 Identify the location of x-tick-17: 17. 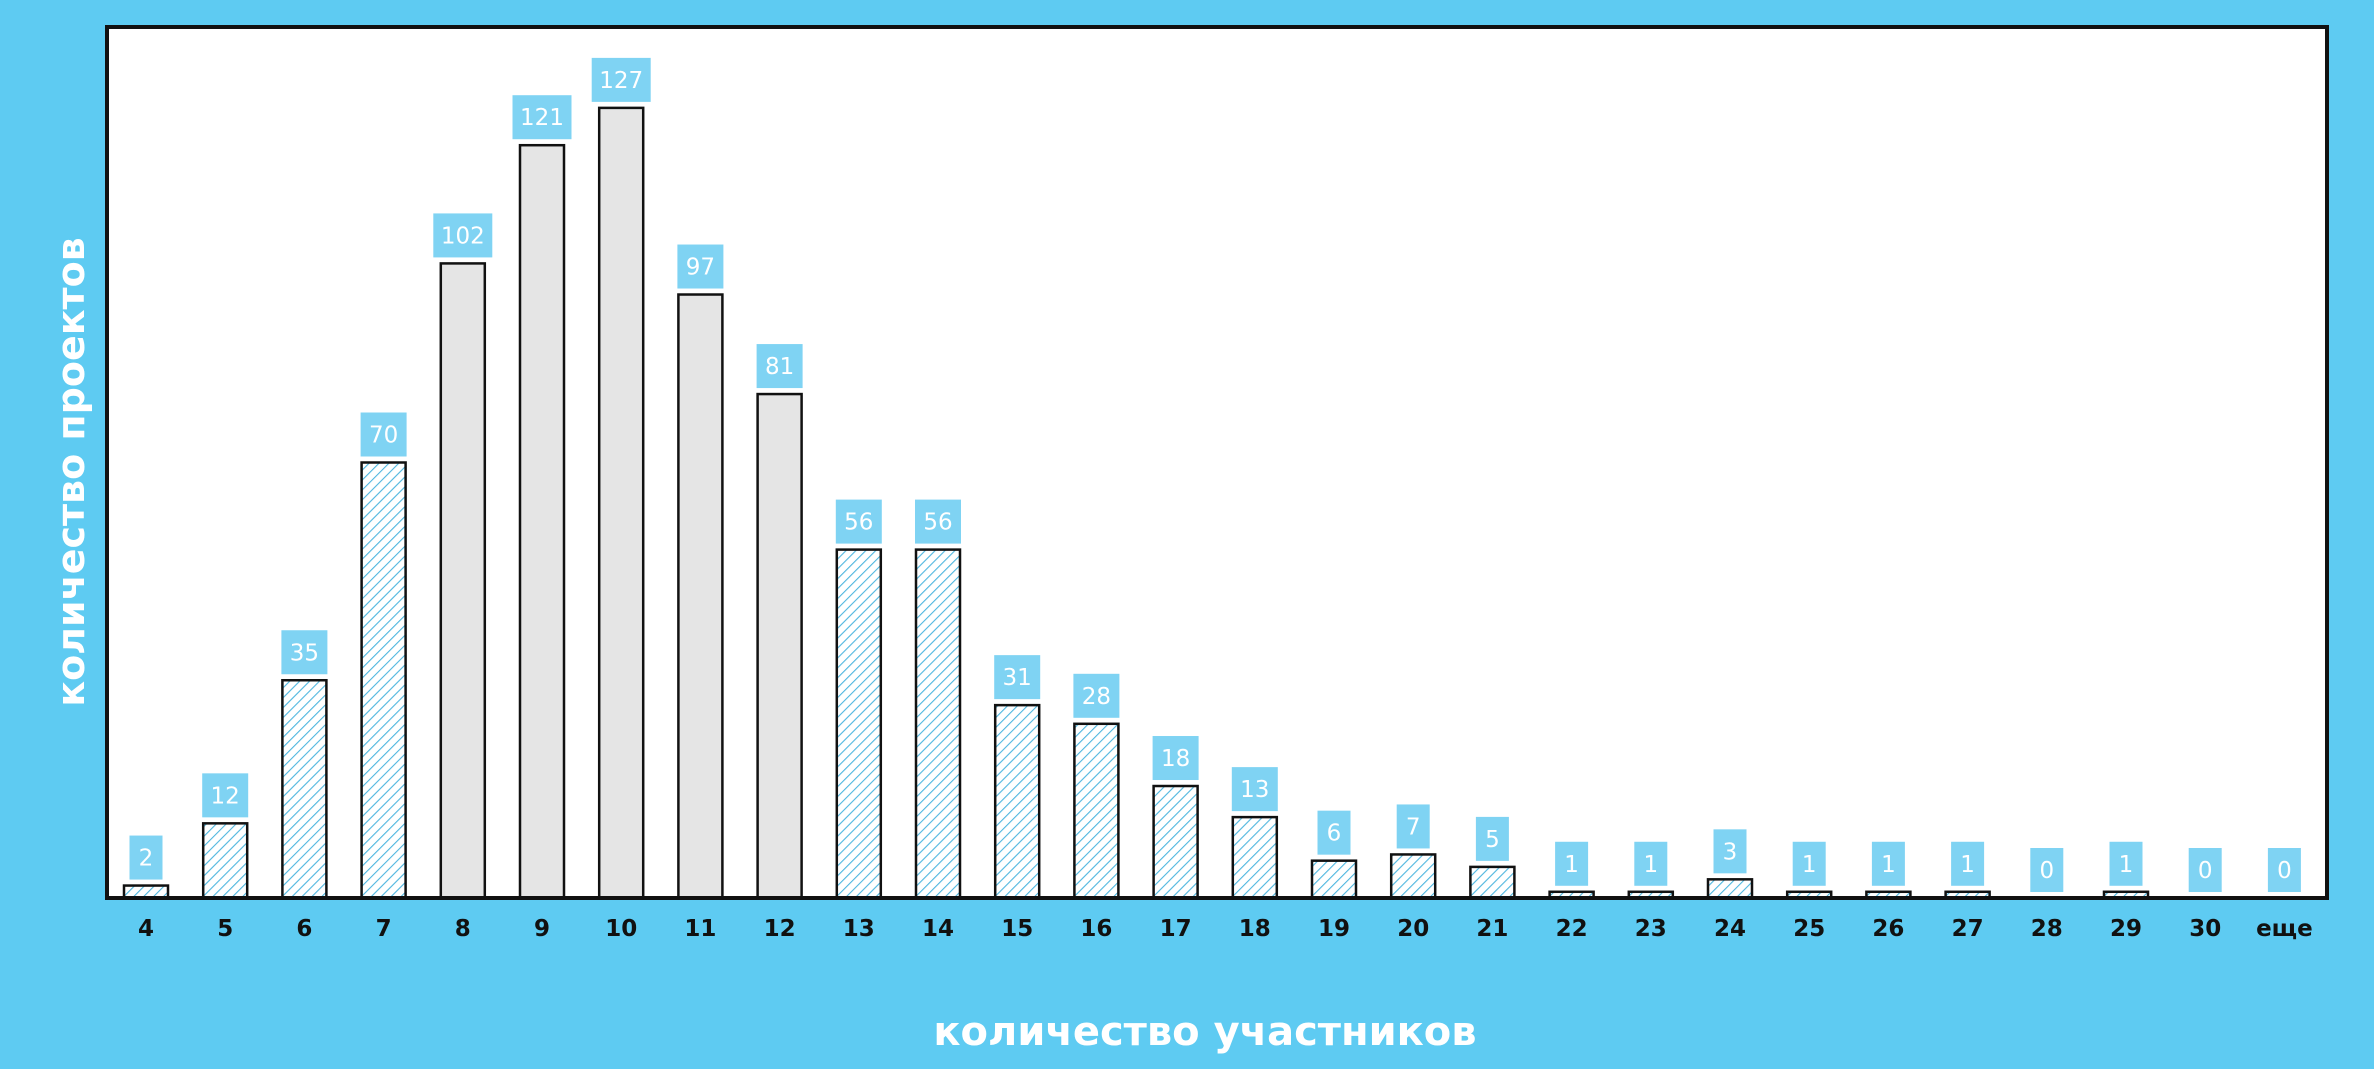
(1176, 929).